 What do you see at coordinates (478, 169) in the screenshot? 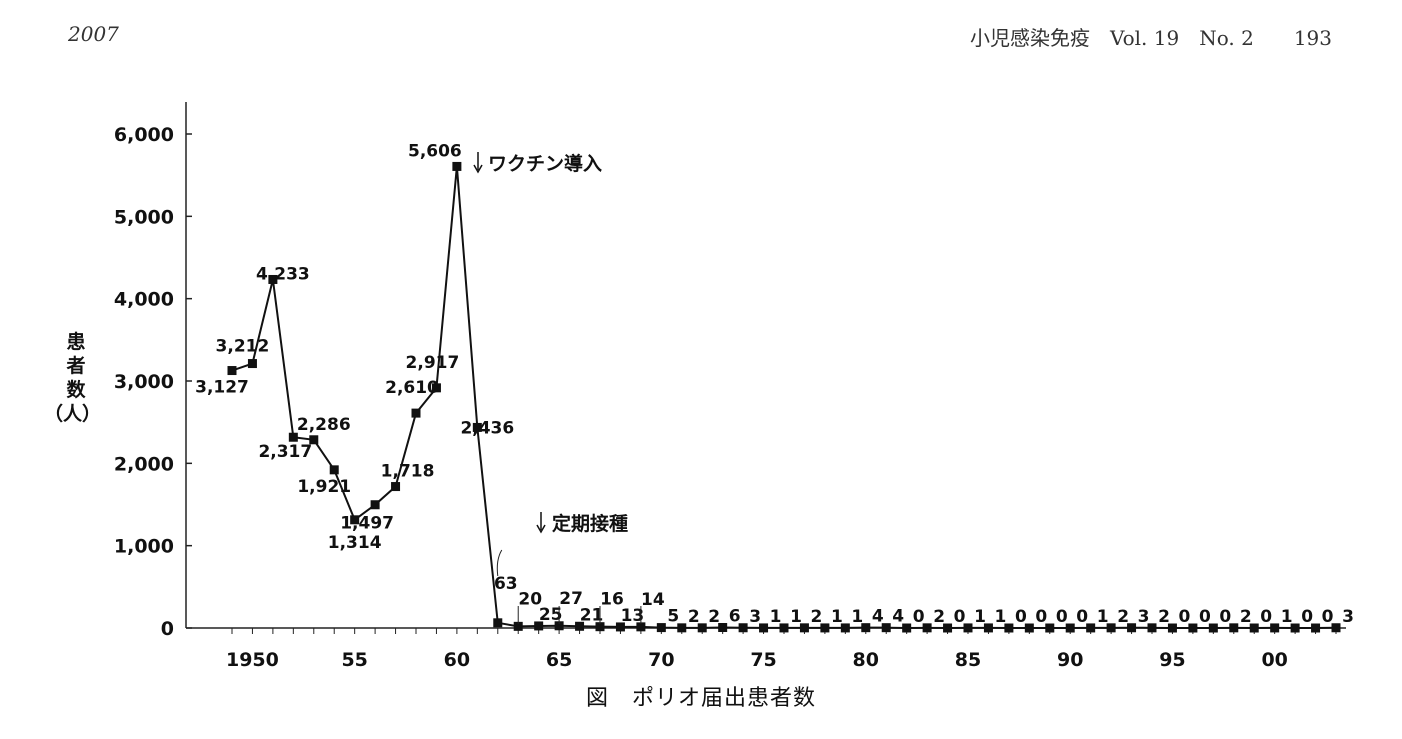
I see `annotation-arrowhead-1961` at bounding box center [478, 169].